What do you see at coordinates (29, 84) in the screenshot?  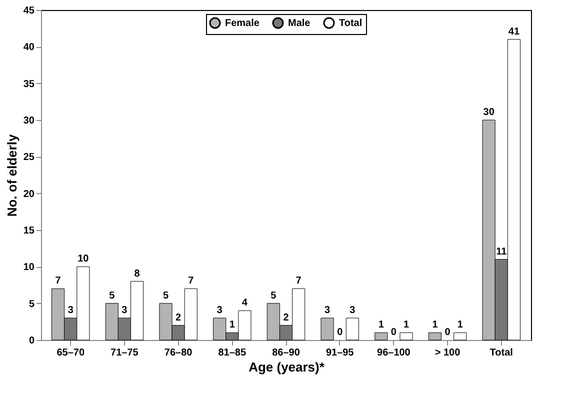 I see `y-tick-label: 35` at bounding box center [29, 84].